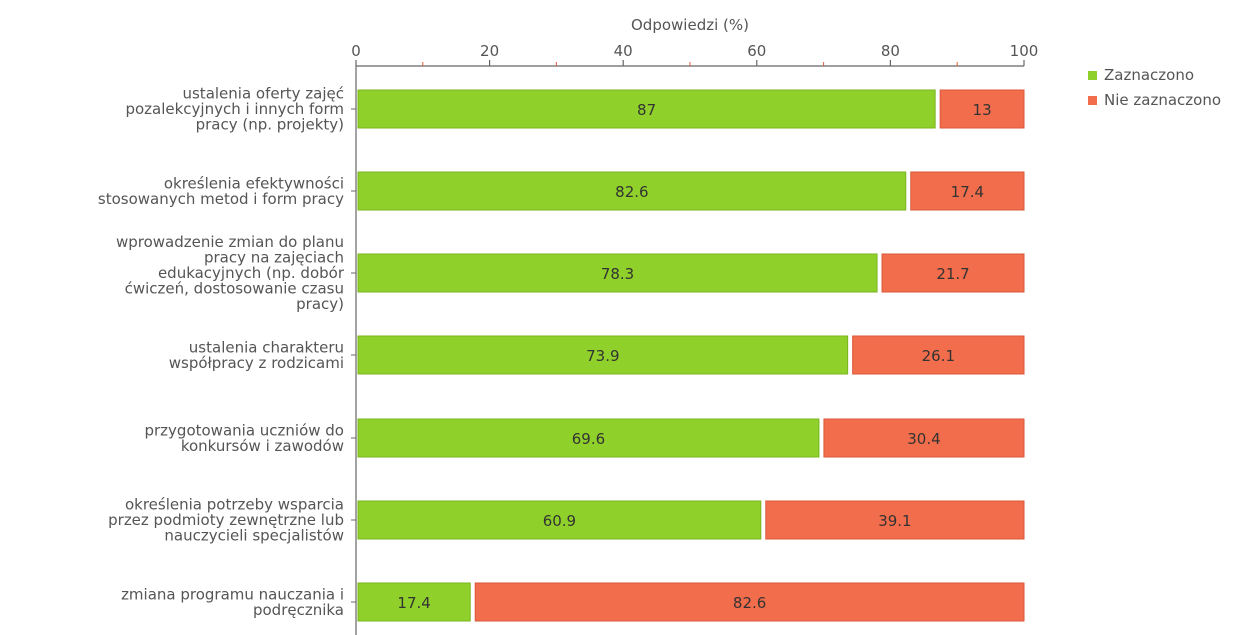 The width and height of the screenshot is (1260, 635). I want to click on x-tick-label: 20, so click(489, 51).